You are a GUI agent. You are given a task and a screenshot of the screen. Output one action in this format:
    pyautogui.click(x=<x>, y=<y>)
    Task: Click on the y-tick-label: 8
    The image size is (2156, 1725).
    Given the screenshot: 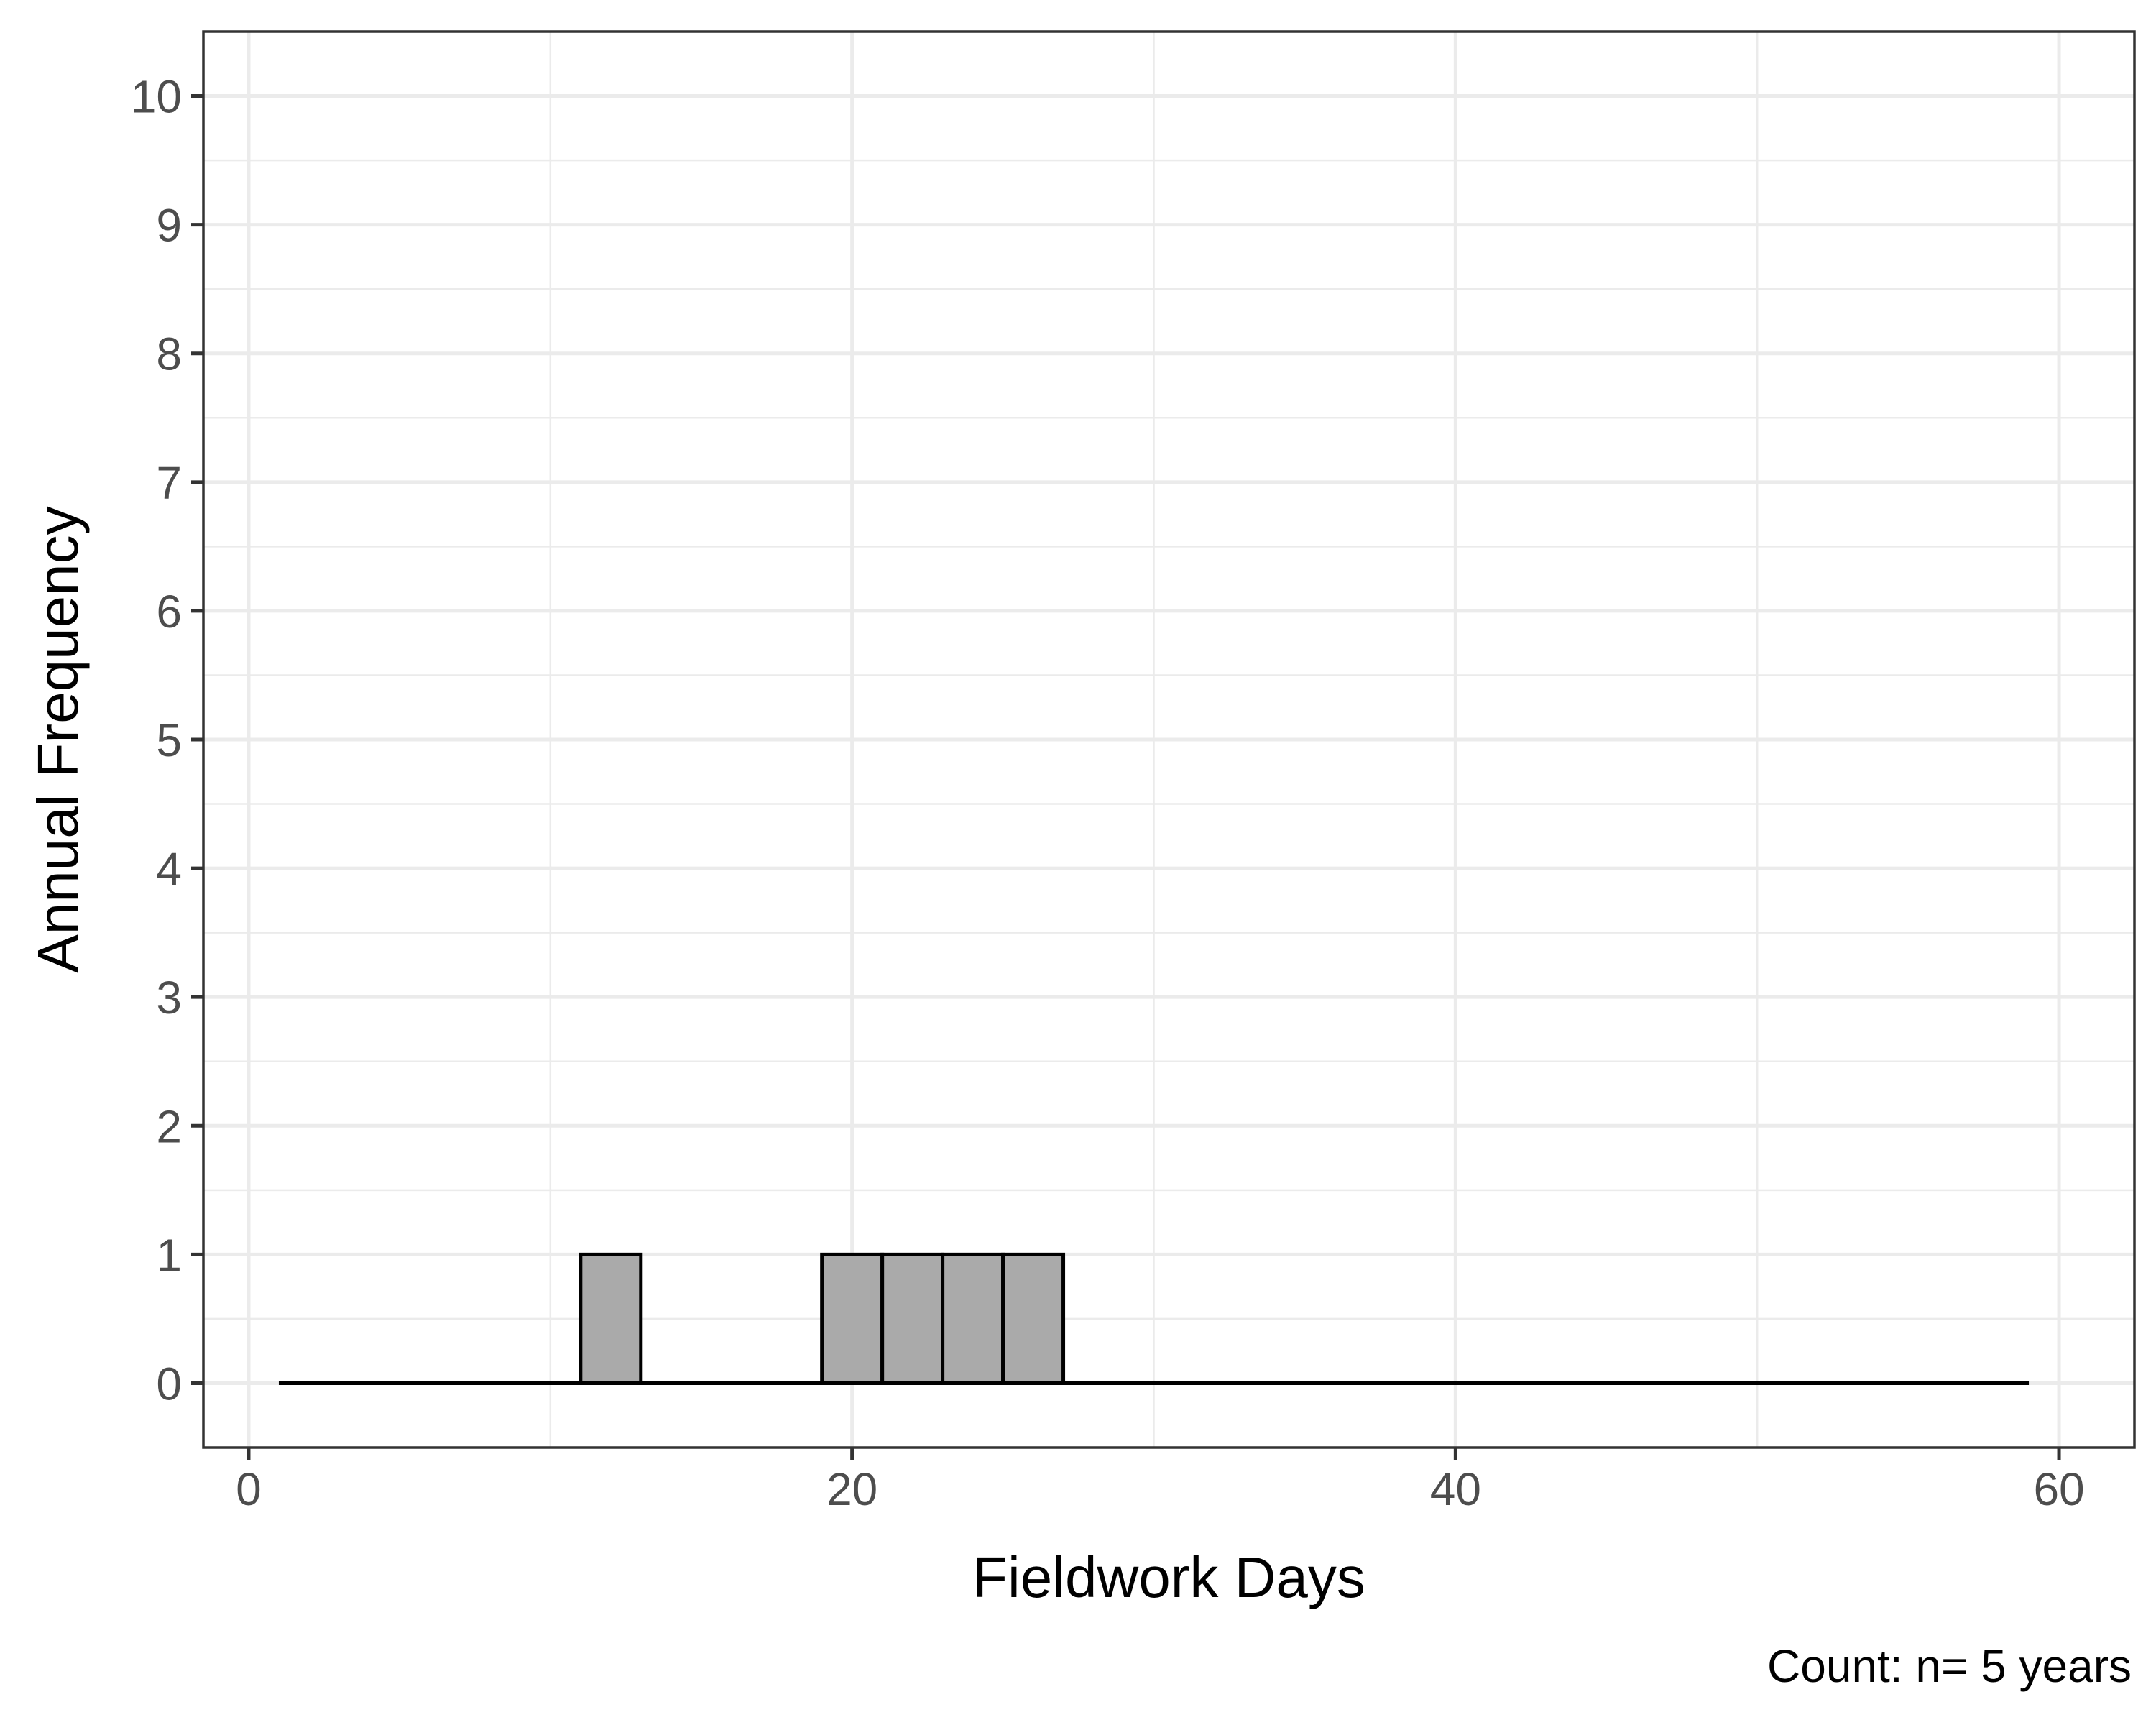 What is the action you would take?
    pyautogui.click(x=169, y=354)
    